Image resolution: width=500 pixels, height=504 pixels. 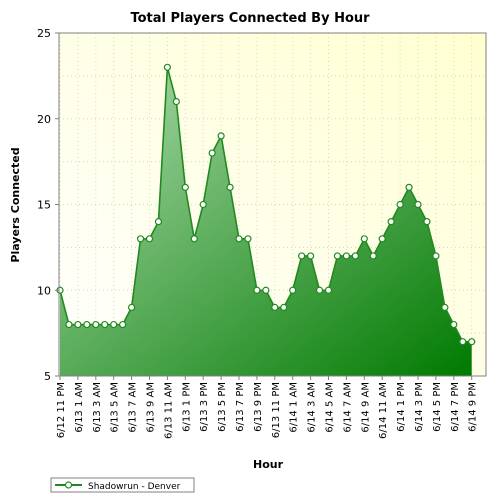 I want to click on y-tick-label: 10, so click(x=44, y=290).